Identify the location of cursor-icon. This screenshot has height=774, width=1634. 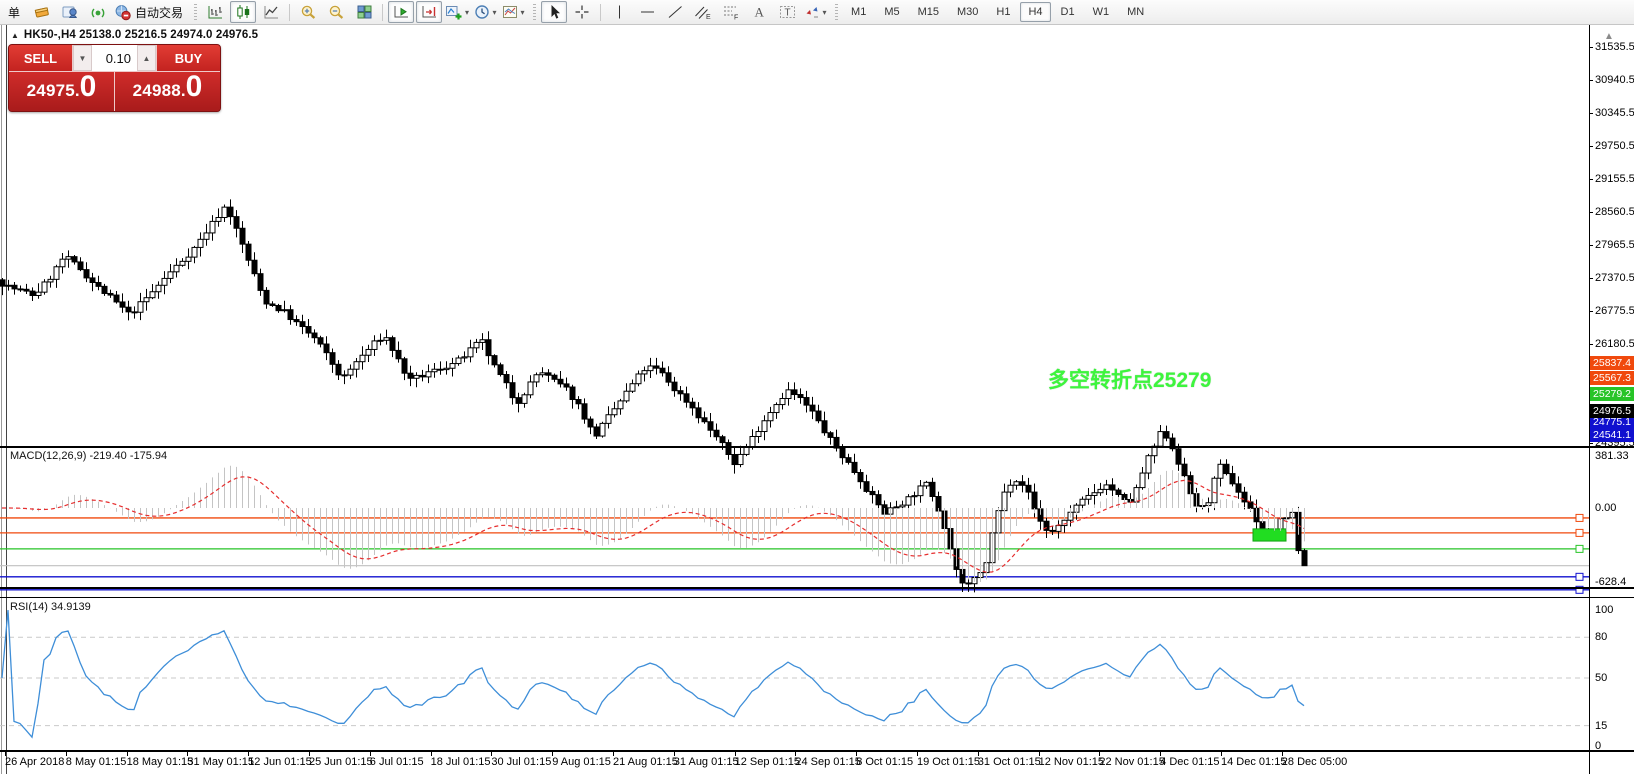
(554, 12).